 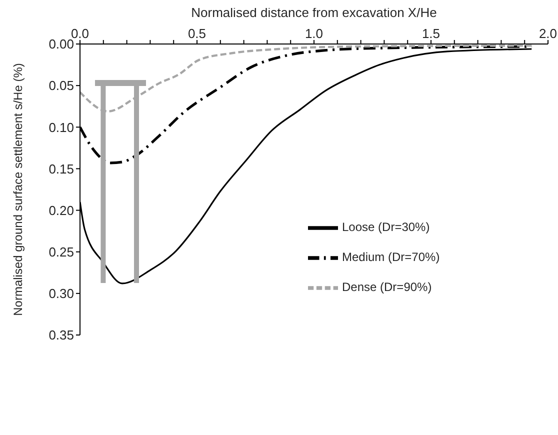 What do you see at coordinates (61, 168) in the screenshot?
I see `y-tick-label: 0.15` at bounding box center [61, 168].